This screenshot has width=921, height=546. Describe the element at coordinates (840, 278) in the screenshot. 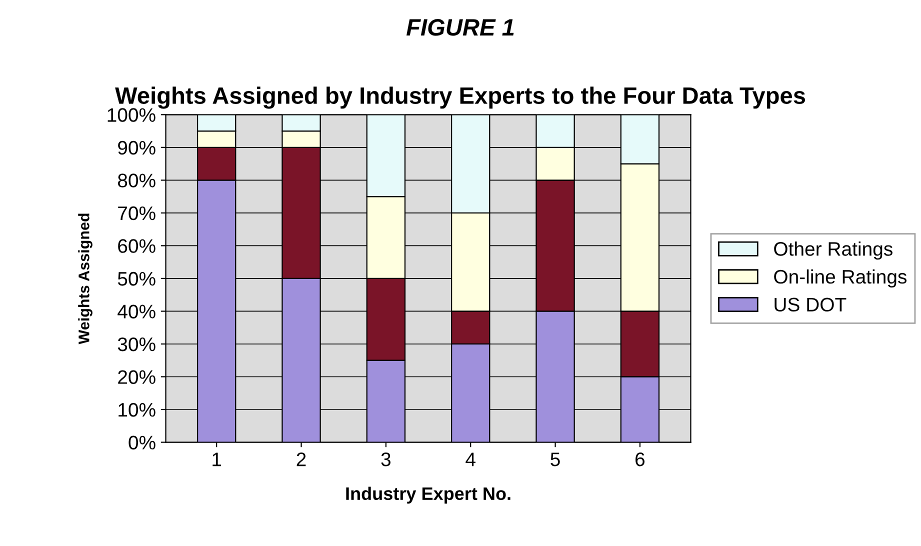

I see `legend-label: On-line Ratings` at that location.